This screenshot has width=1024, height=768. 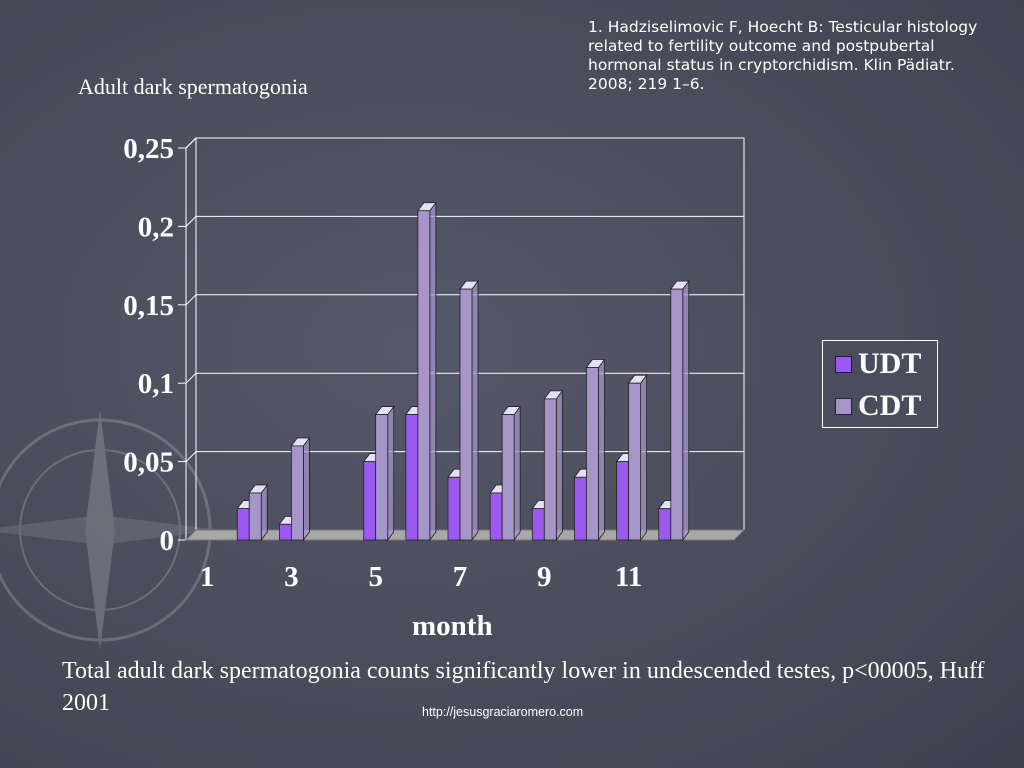 What do you see at coordinates (544, 577) in the screenshot?
I see `x-tick-label: 9` at bounding box center [544, 577].